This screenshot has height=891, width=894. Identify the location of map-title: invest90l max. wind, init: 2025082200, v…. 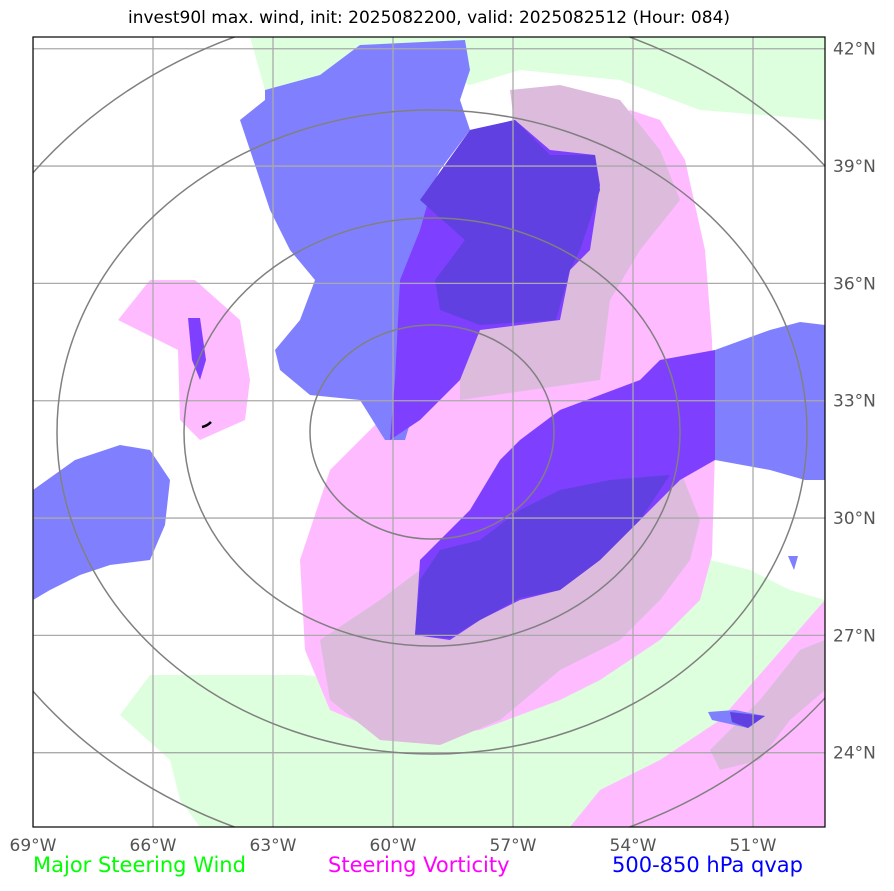
(429, 18).